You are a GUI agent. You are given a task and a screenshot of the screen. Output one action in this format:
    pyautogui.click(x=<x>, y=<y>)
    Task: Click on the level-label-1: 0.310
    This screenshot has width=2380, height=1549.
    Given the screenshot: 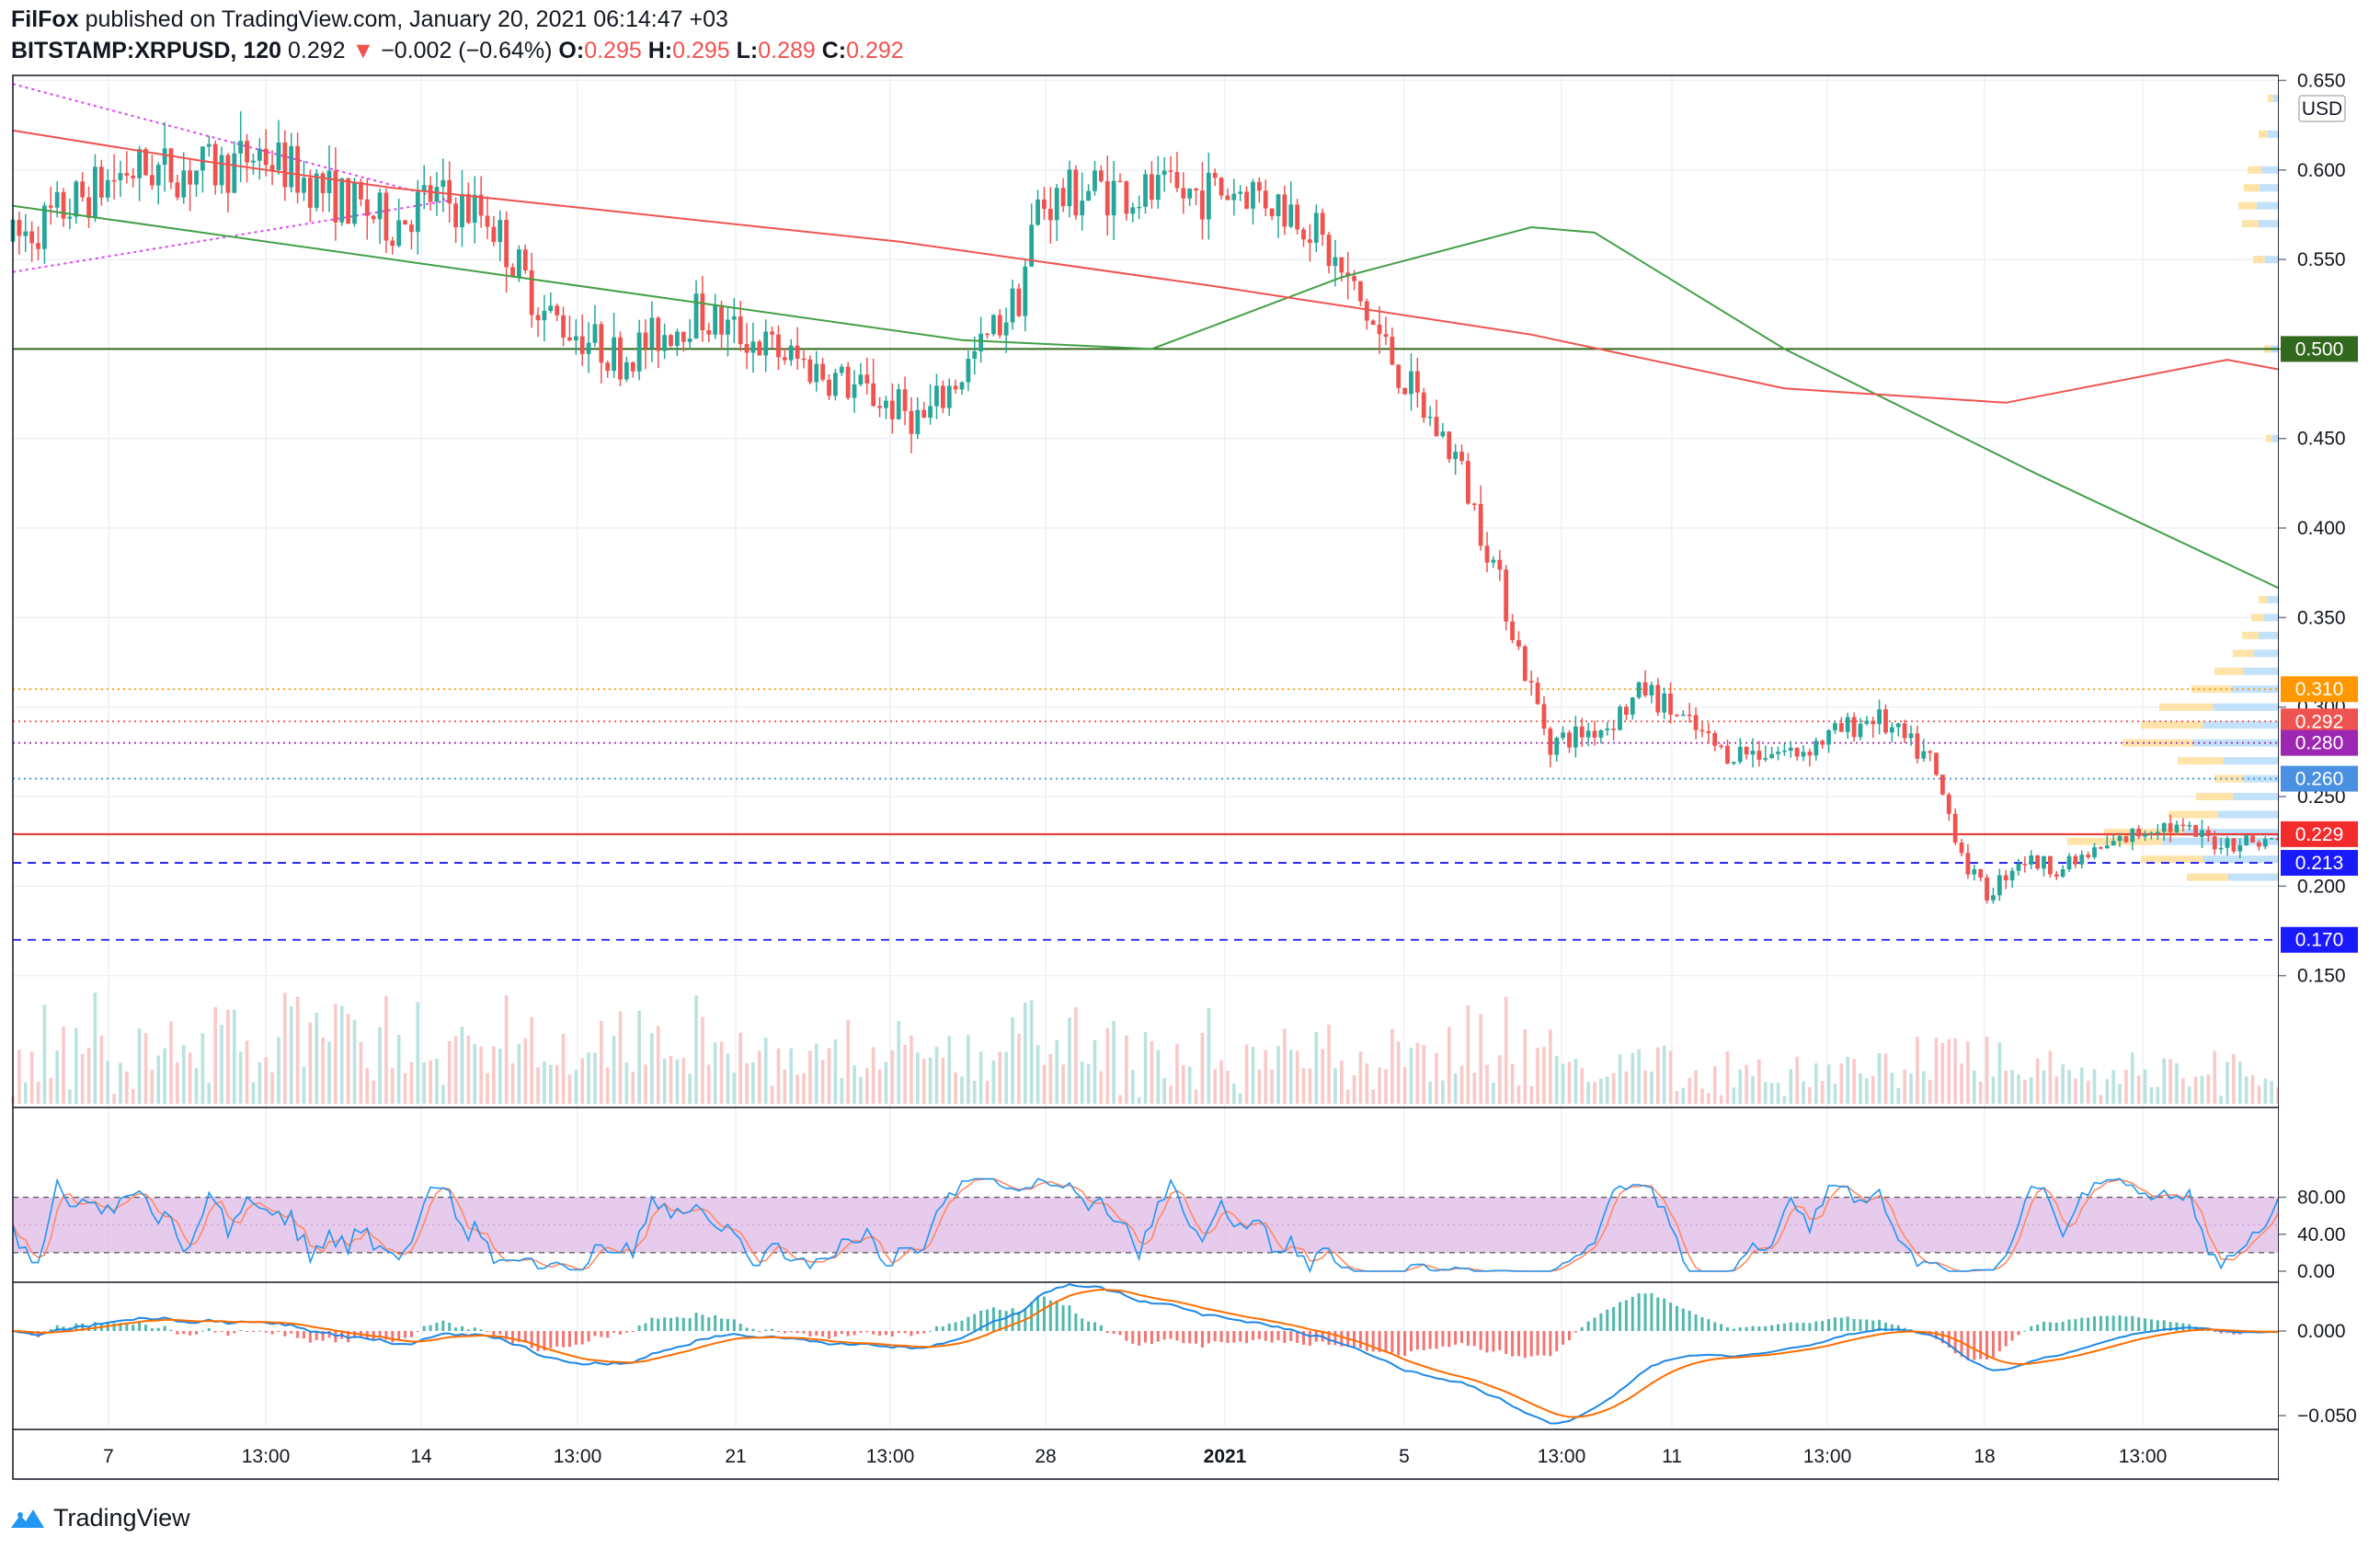 What is the action you would take?
    pyautogui.click(x=2319, y=689)
    